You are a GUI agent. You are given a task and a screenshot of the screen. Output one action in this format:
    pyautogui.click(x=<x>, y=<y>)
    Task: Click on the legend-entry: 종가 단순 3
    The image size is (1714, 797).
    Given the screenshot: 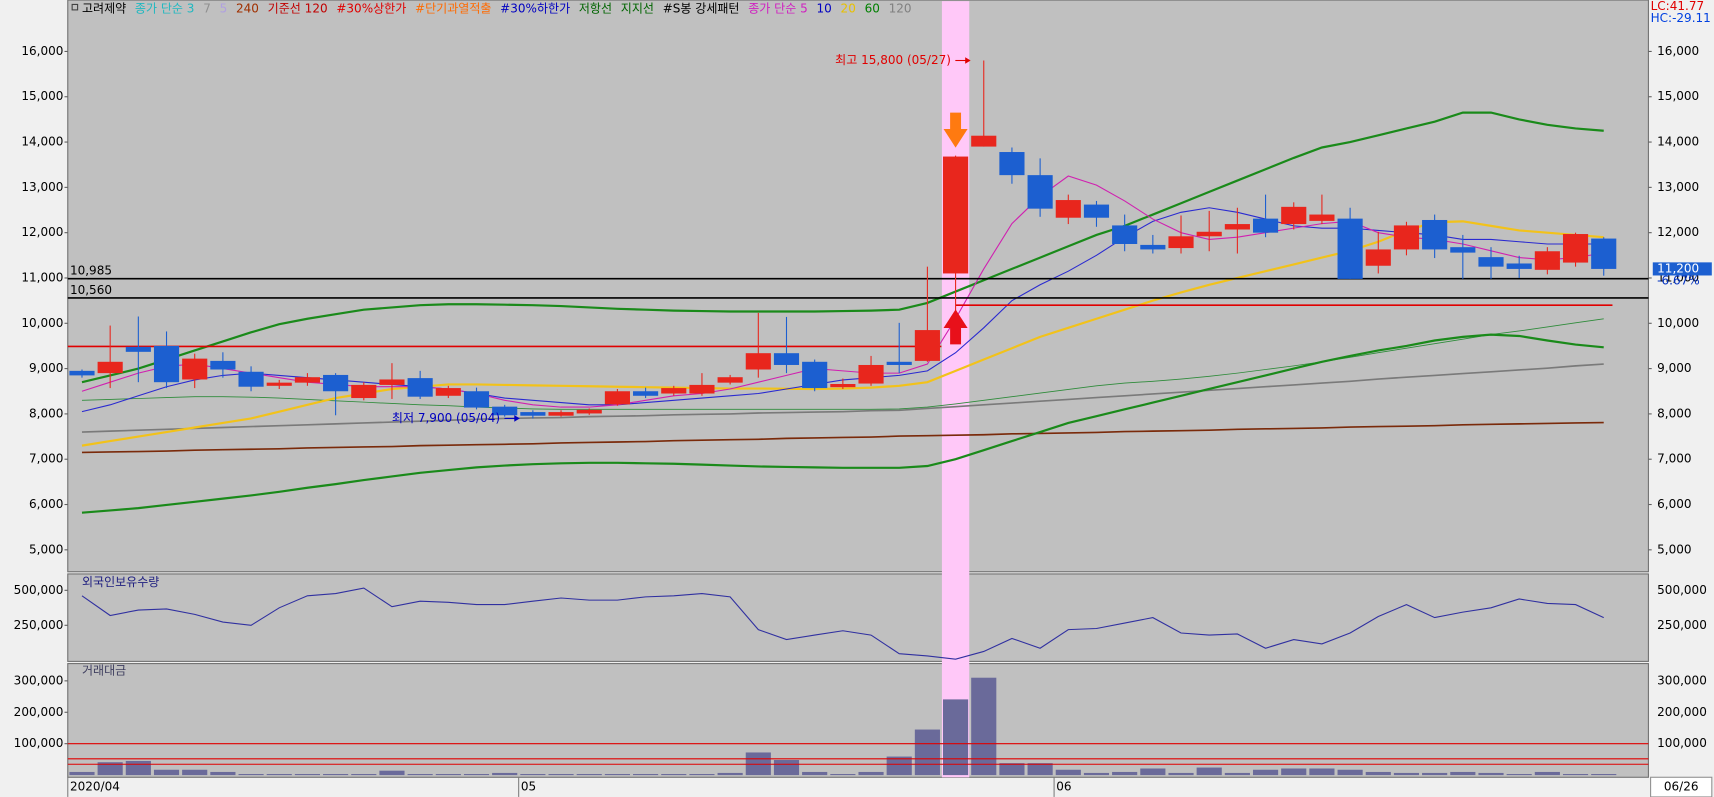 What is the action you would take?
    pyautogui.click(x=165, y=8)
    